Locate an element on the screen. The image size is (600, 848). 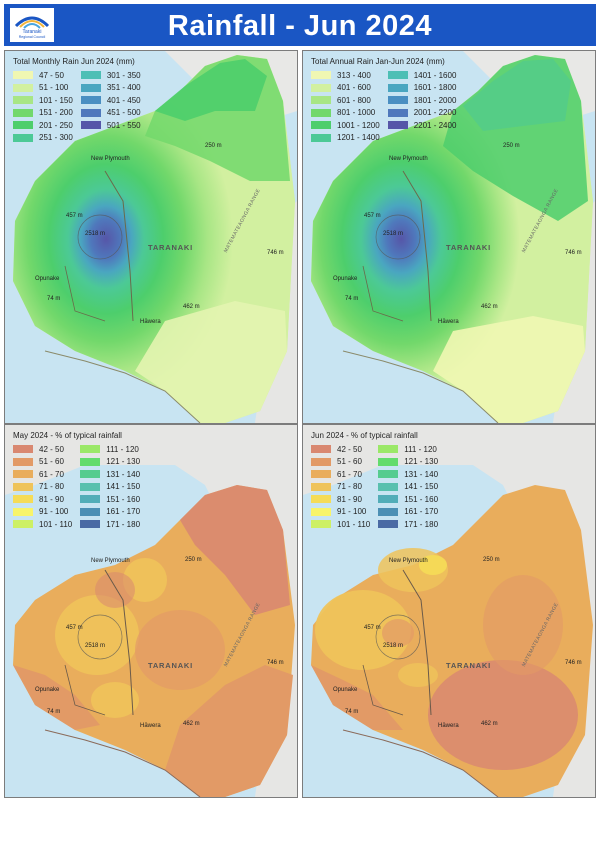
legend-label: 51 - 100 is located at coordinates (54, 87).